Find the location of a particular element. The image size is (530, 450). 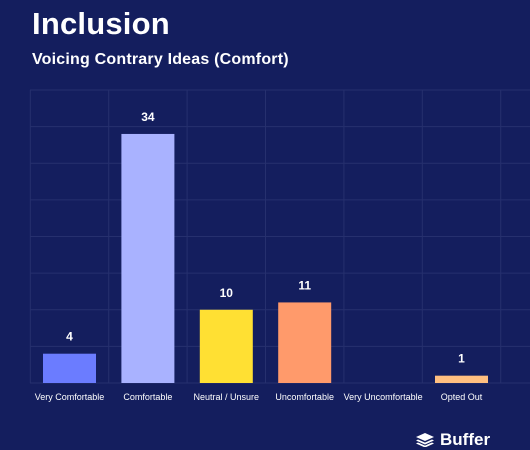

x-tick-label: Opted Out is located at coordinates (462, 397).